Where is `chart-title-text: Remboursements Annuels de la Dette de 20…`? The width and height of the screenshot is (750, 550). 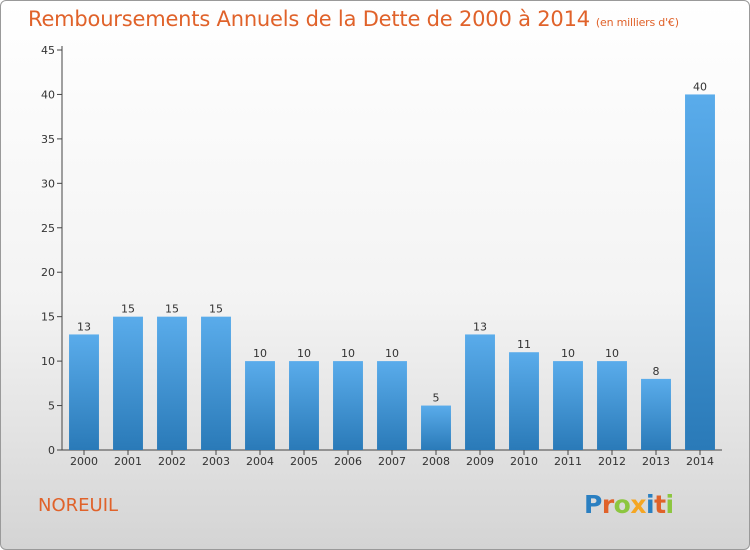
chart-title-text: Remboursements Annuels de la Dette de 20… is located at coordinates (309, 19).